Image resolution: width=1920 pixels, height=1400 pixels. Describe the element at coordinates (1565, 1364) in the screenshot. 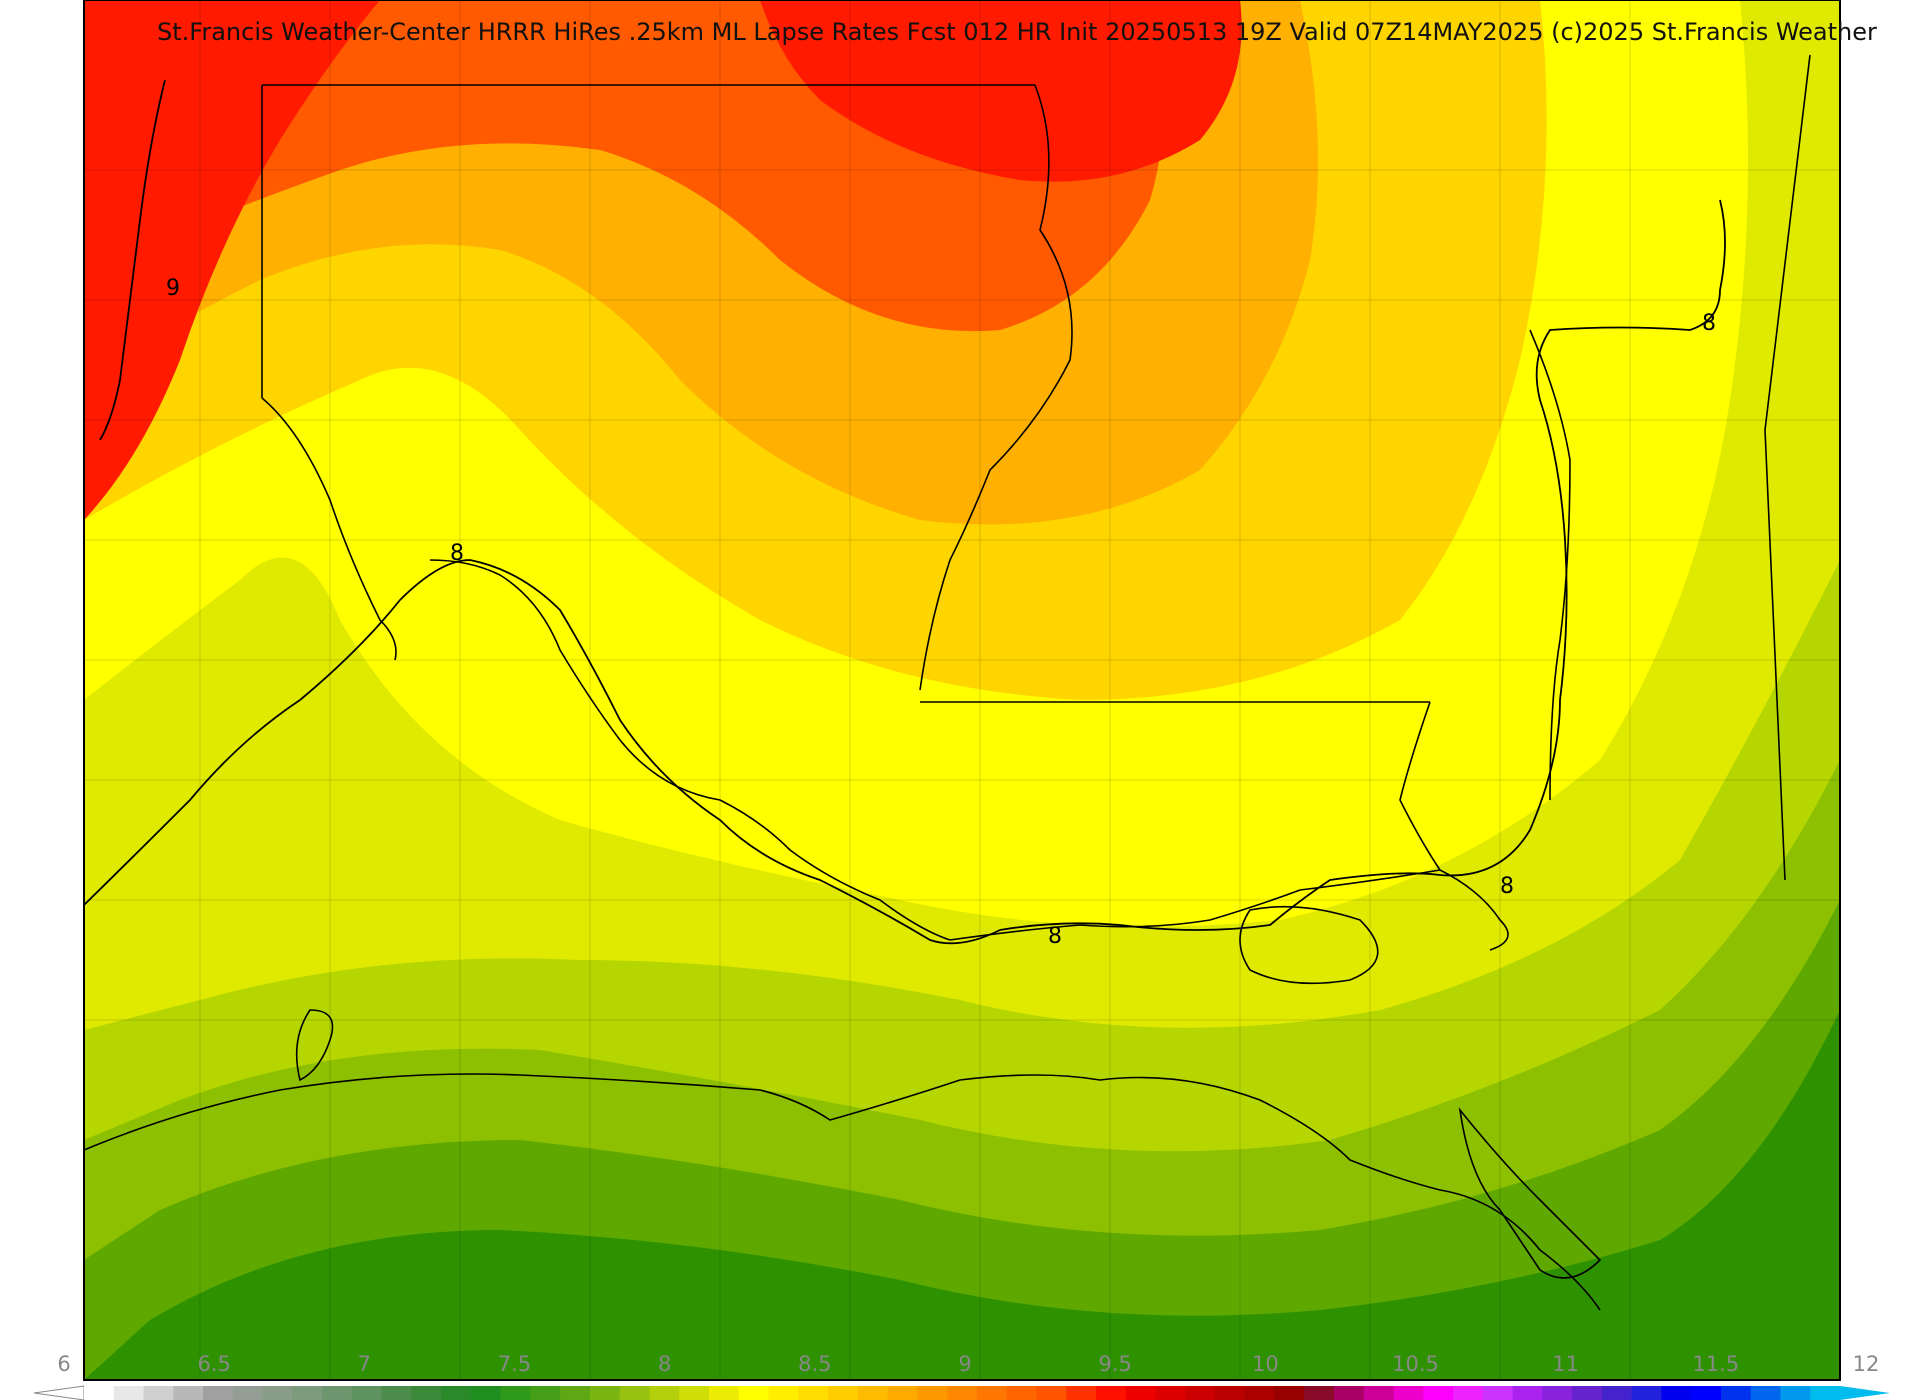

I see `colorbar-tick-label: 11` at that location.